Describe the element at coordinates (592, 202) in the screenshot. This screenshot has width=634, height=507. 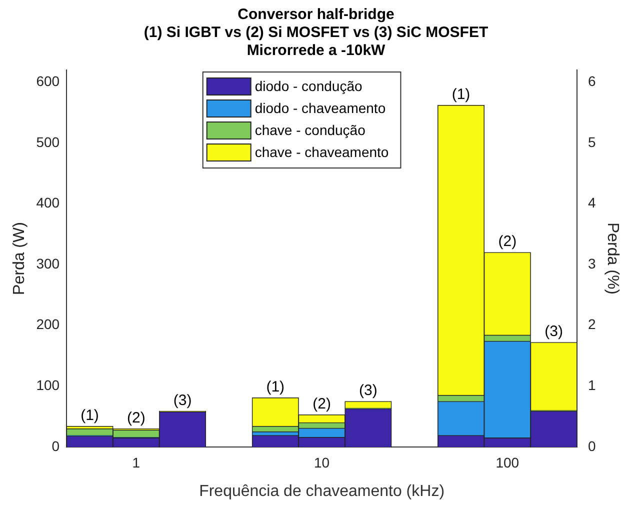
I see `y2-tick-label: 4` at that location.